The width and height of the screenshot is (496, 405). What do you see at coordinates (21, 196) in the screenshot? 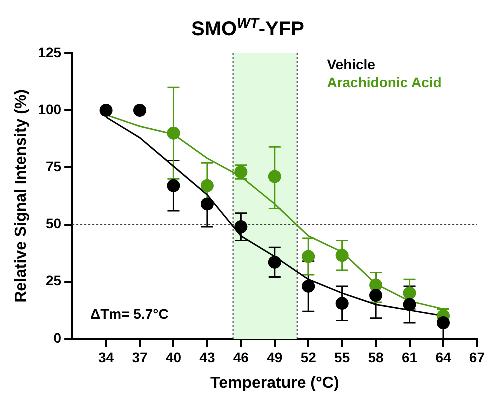
I see `y-axis-title: Relative Signal Intensity (%)` at bounding box center [21, 196].